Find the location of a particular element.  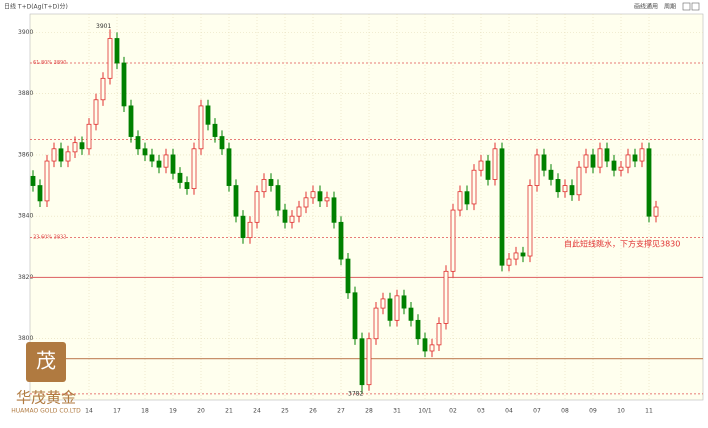

annotation: 3901 is located at coordinates (103, 26).